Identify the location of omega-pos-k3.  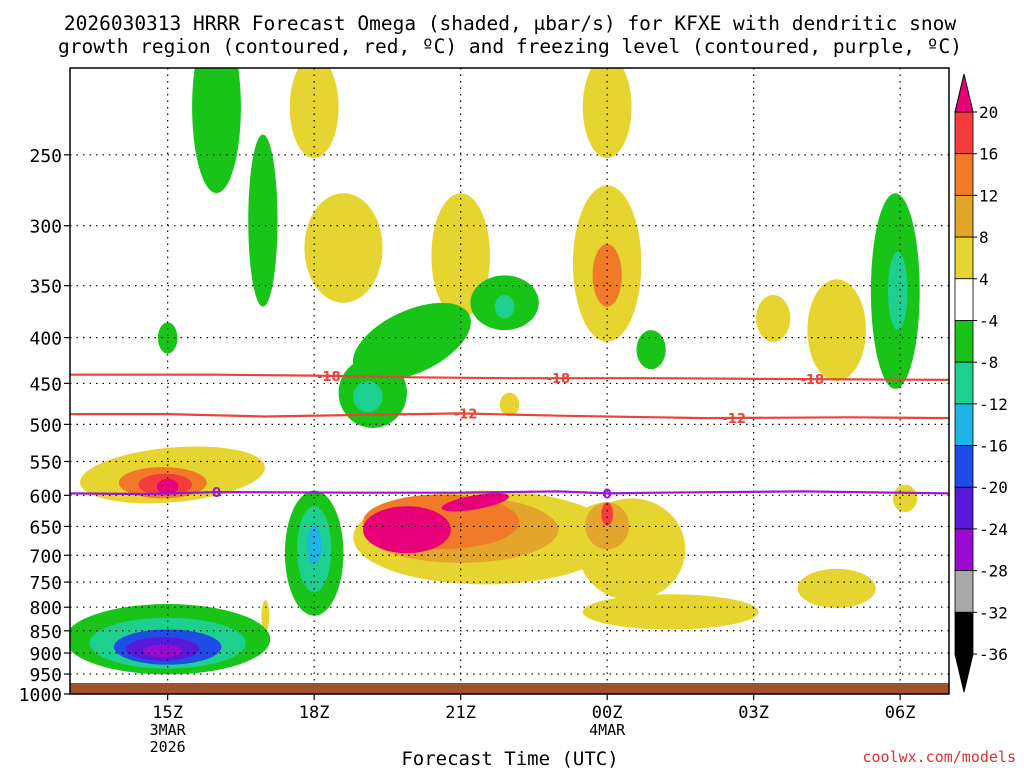
(607, 526).